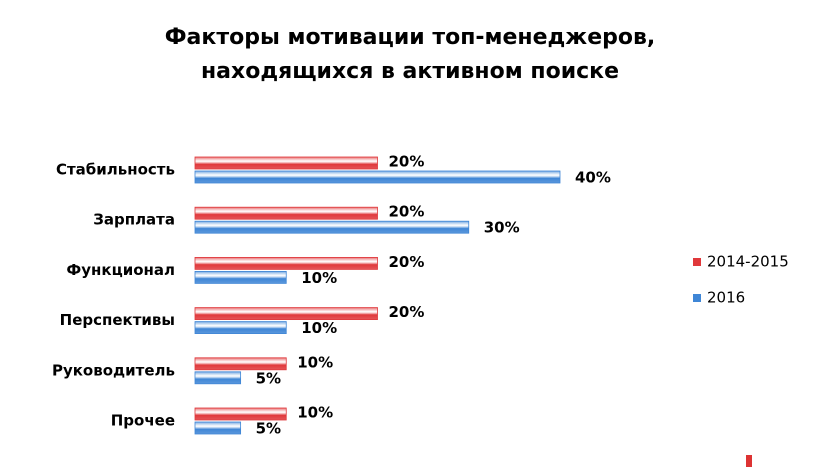 The image size is (819, 472). I want to click on logo, so click(749, 461).